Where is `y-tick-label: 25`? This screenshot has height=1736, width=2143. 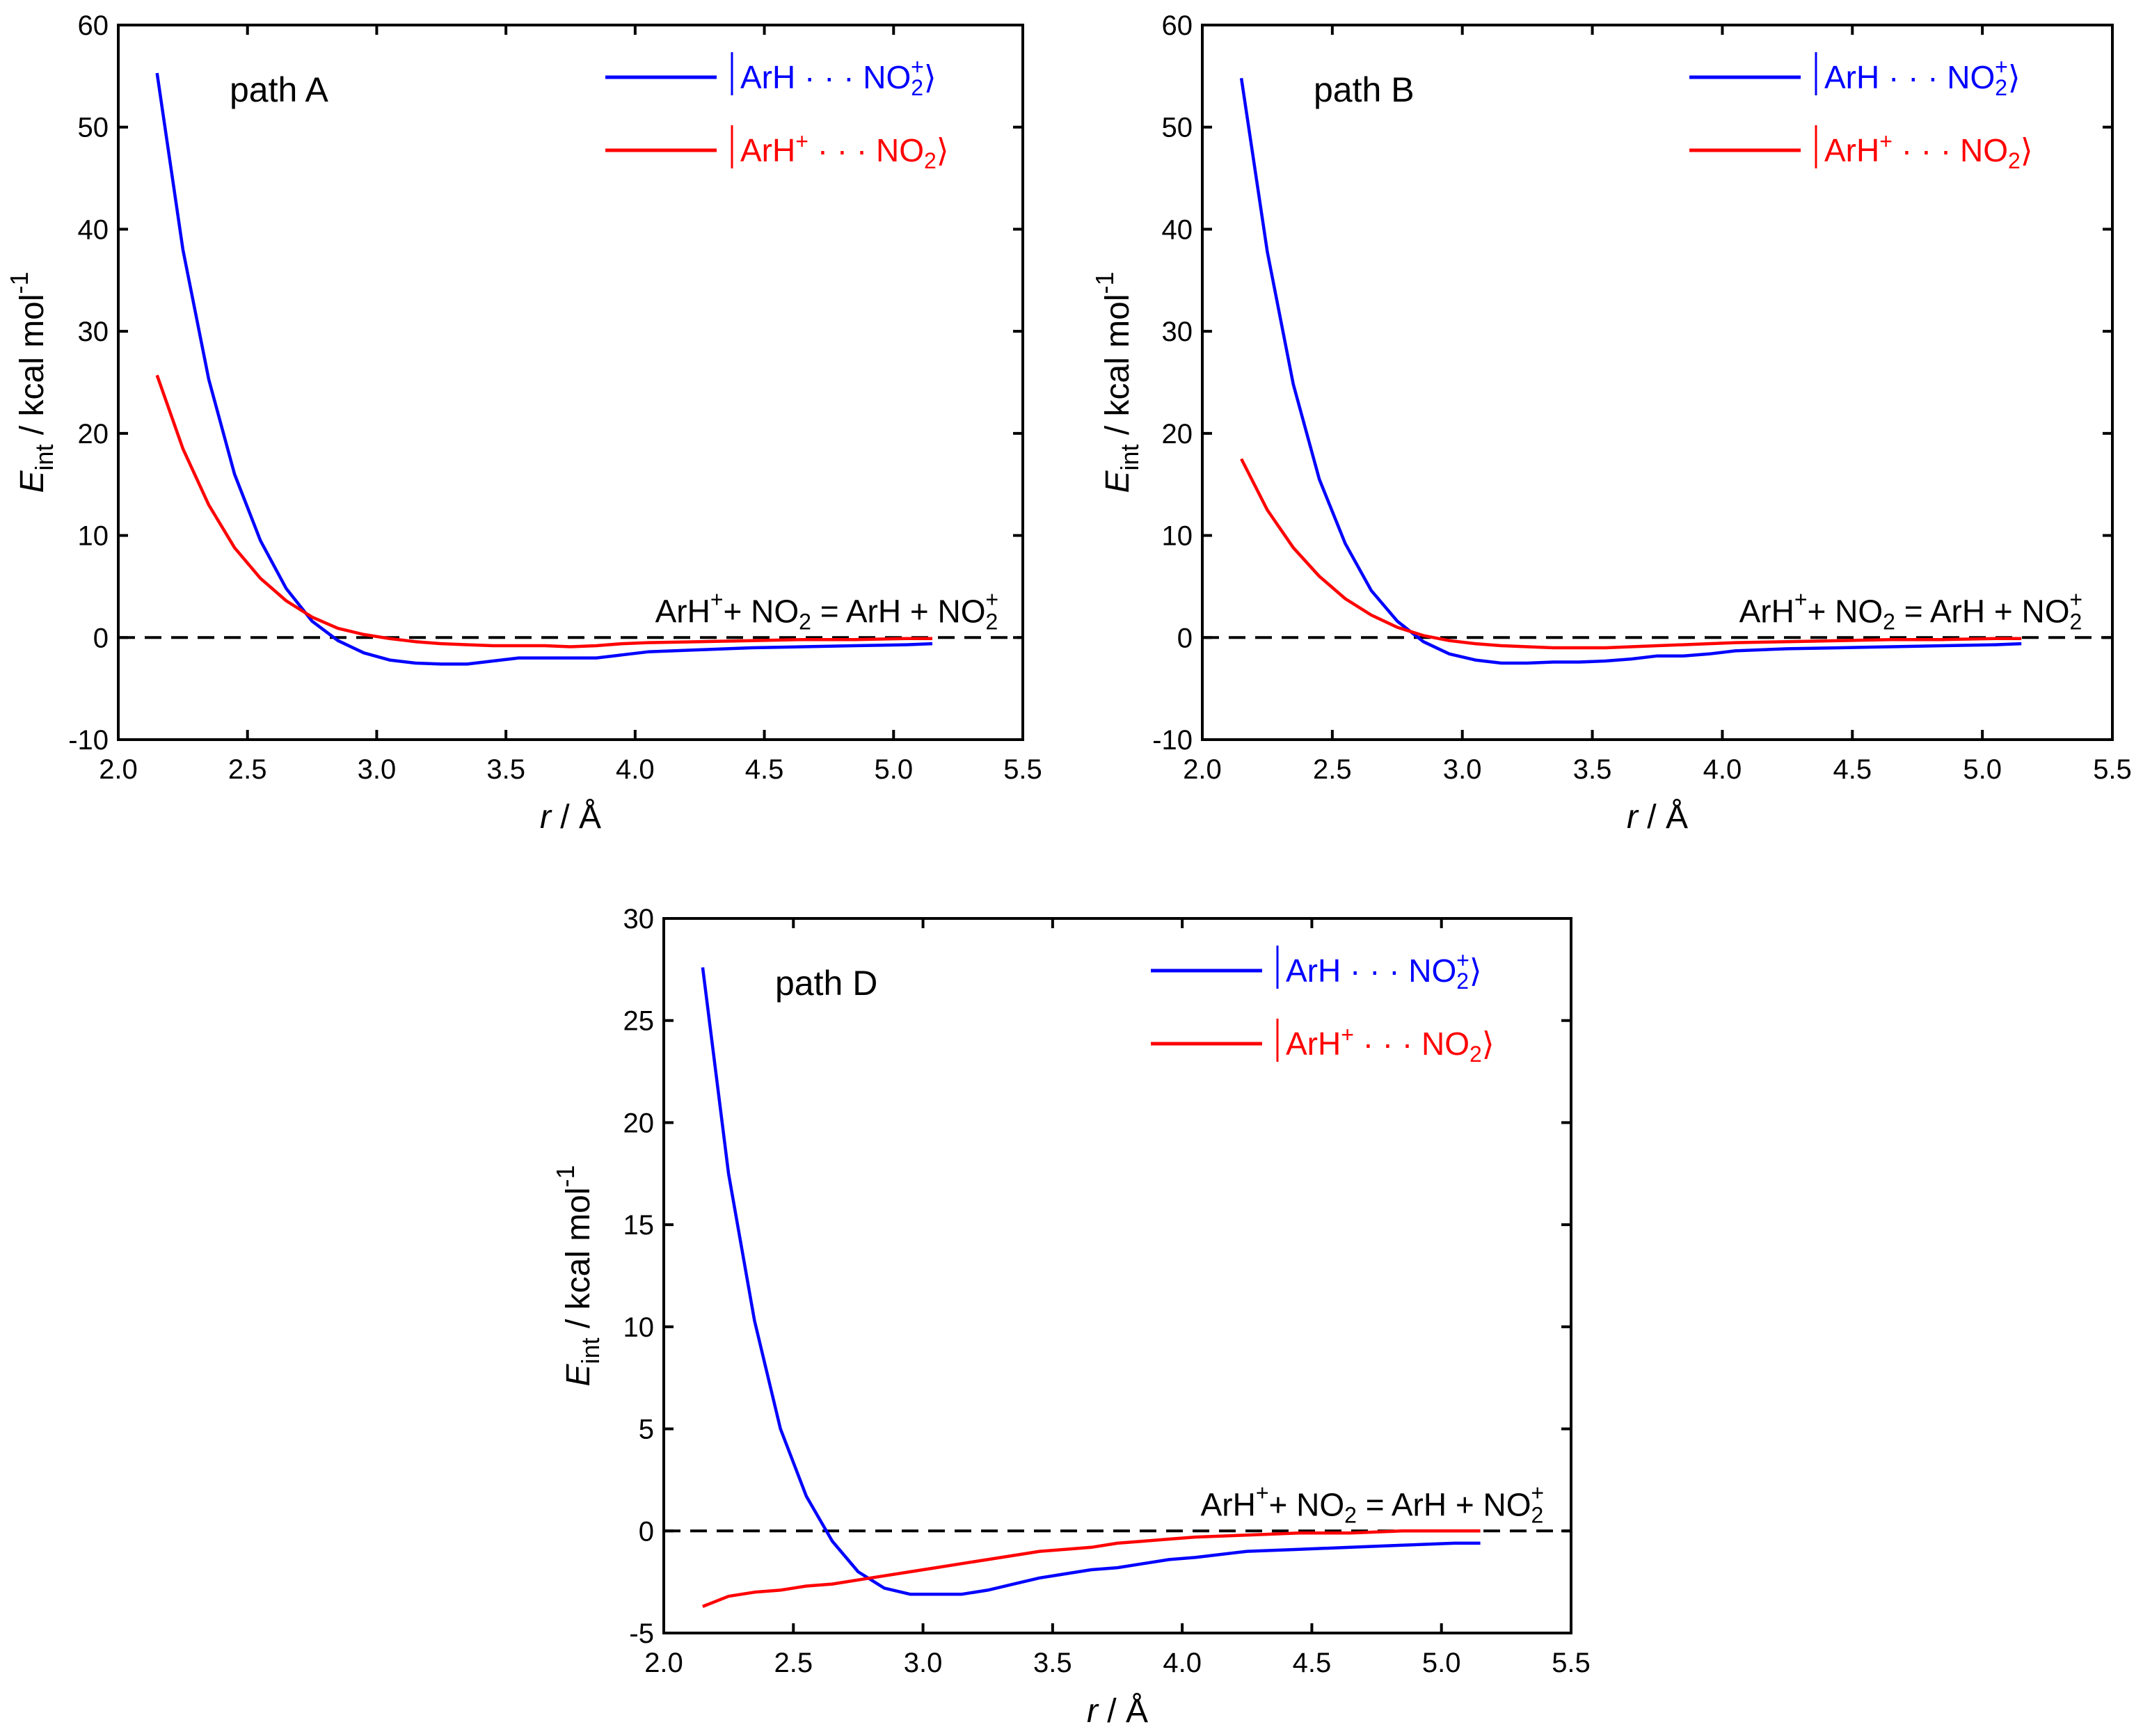 y-tick-label: 25 is located at coordinates (639, 1022).